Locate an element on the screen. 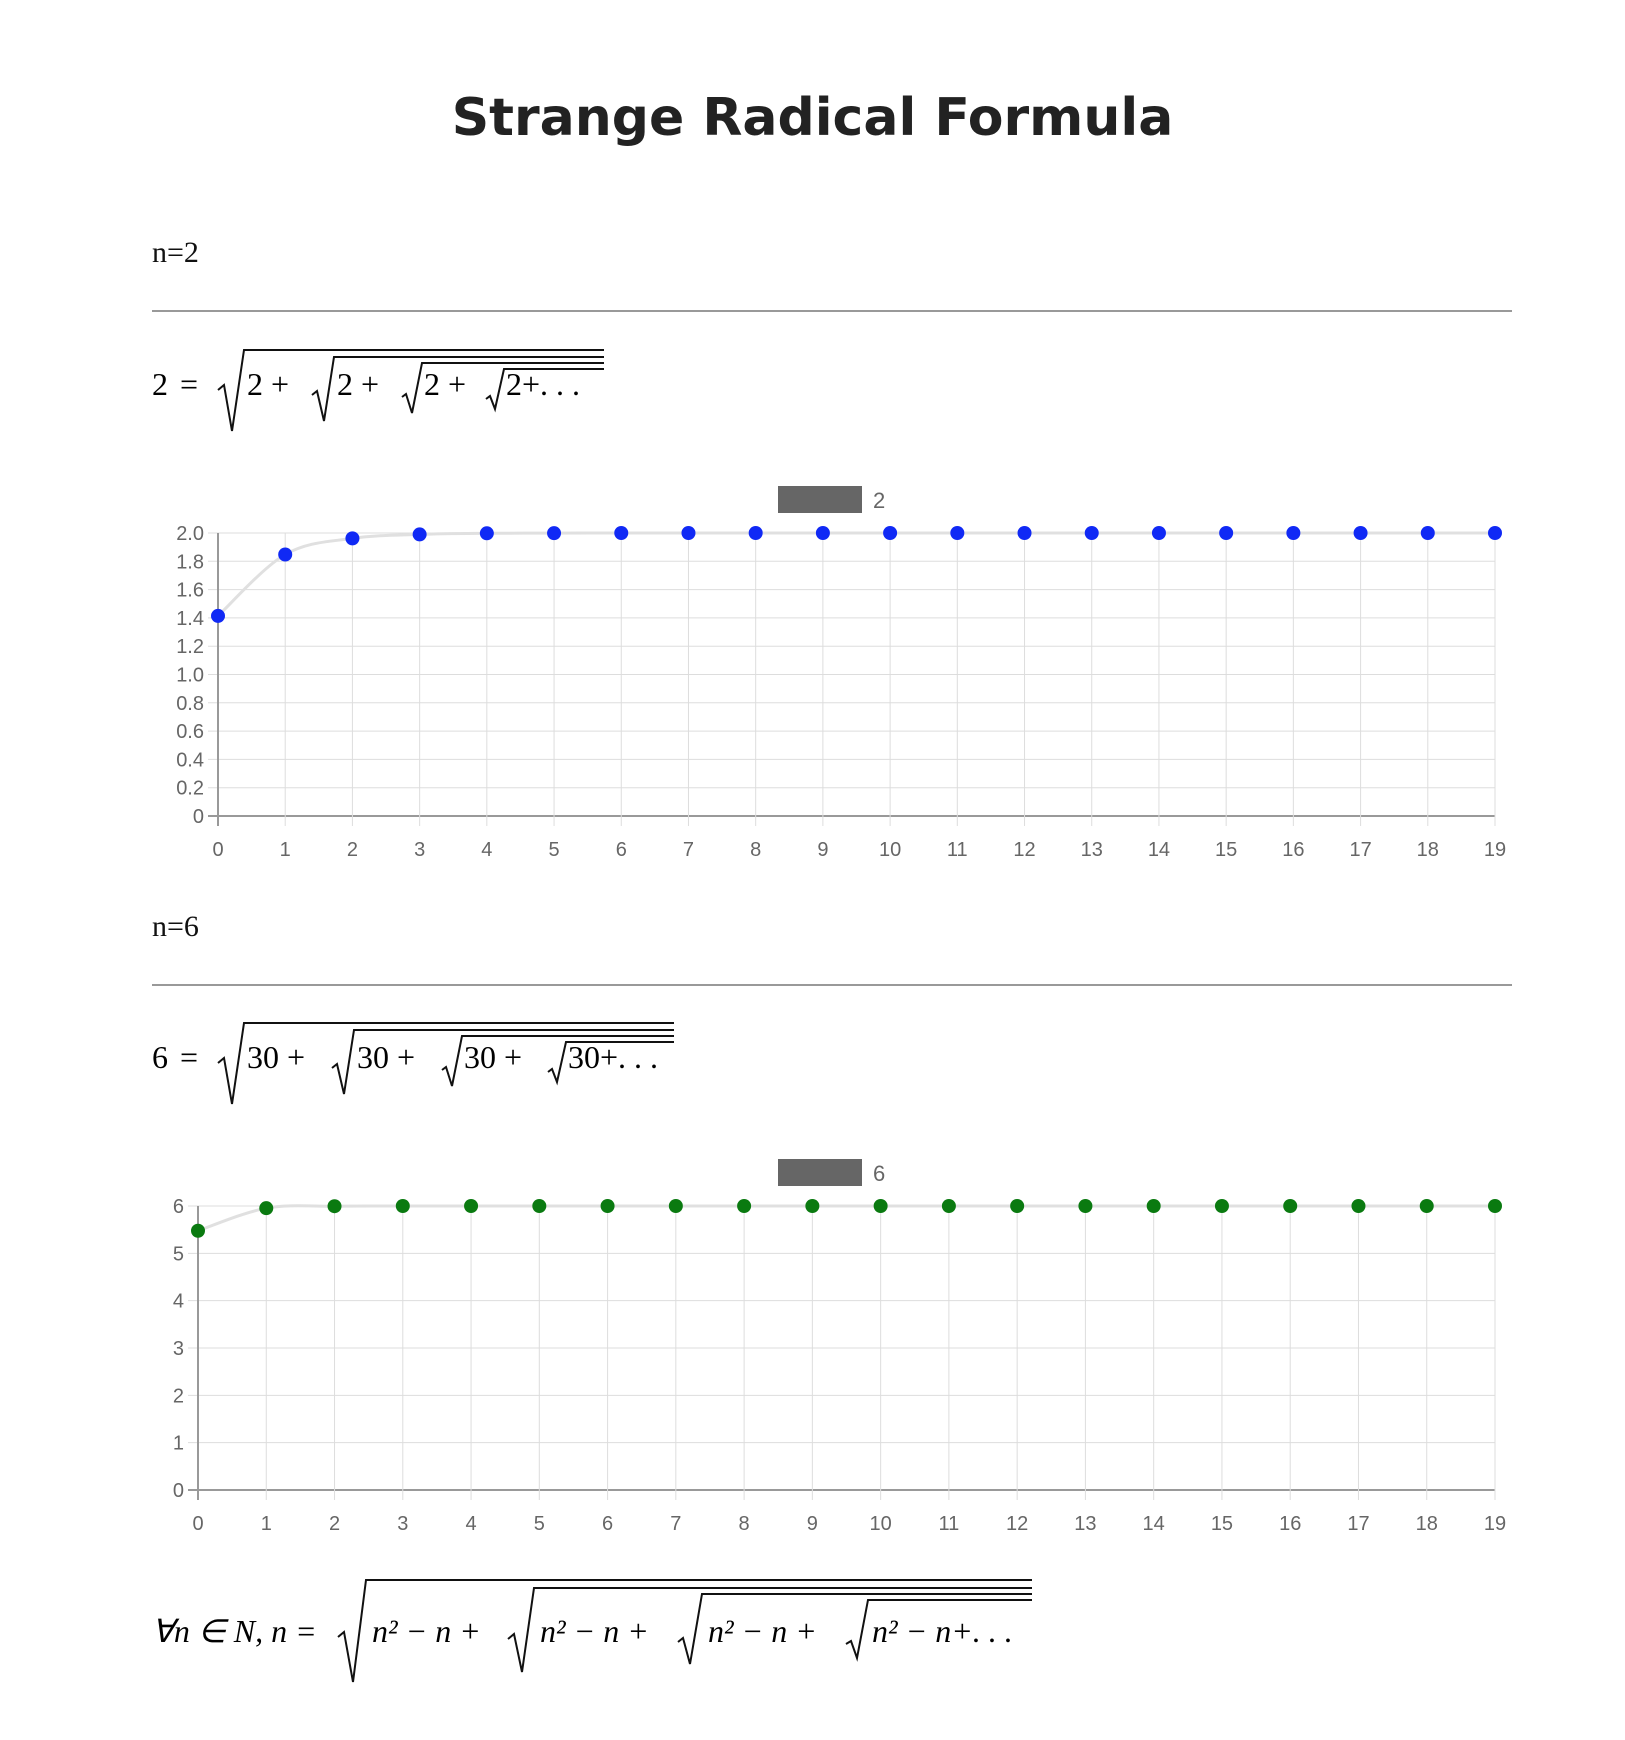 The width and height of the screenshot is (1625, 1740). formula-term-3: 30 + is located at coordinates (493, 1057).